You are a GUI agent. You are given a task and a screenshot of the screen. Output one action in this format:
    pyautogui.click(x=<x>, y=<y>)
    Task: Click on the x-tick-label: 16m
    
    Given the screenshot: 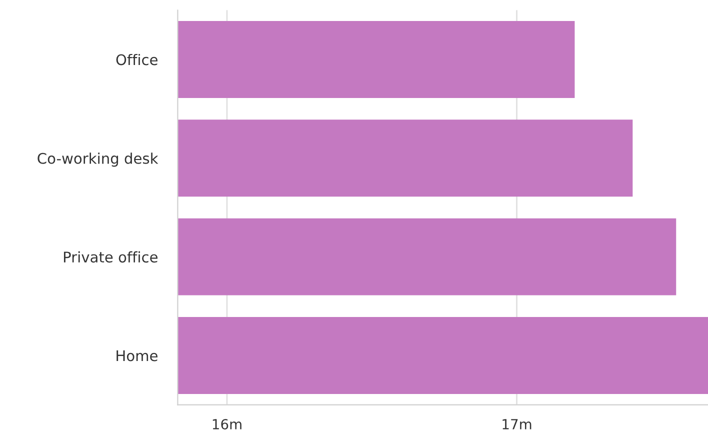 What is the action you would take?
    pyautogui.click(x=227, y=424)
    